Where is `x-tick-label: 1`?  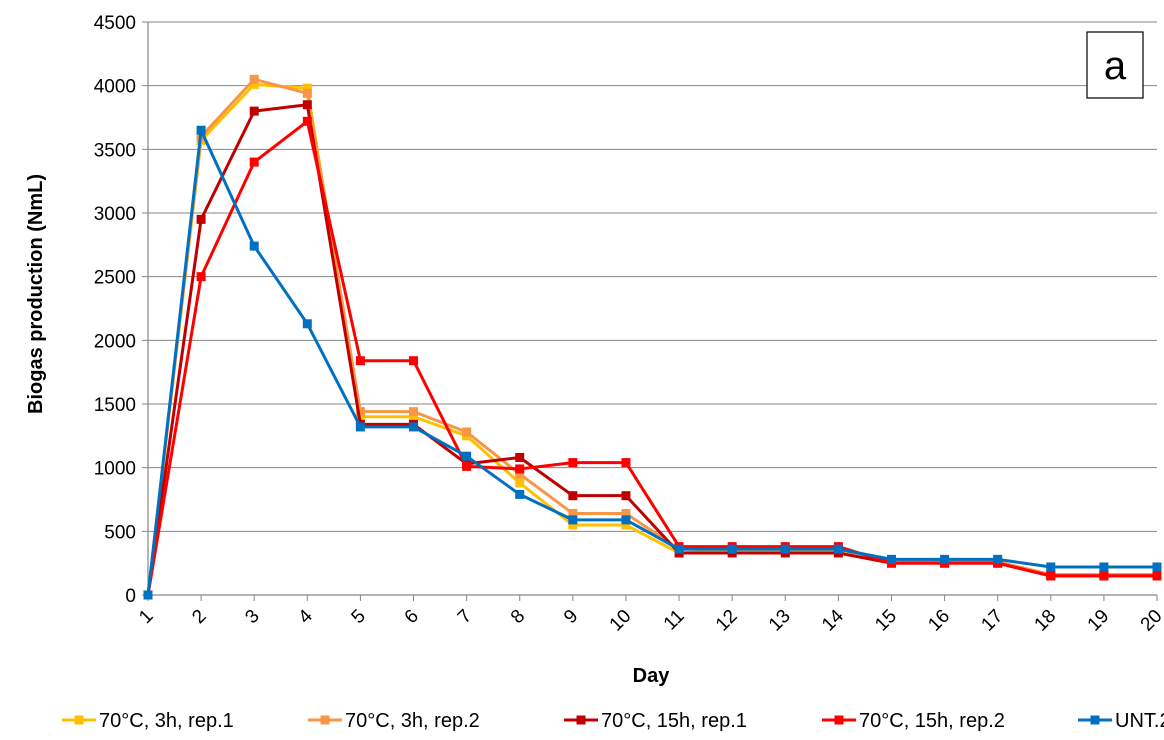
x-tick-label: 1 is located at coordinates (146, 617).